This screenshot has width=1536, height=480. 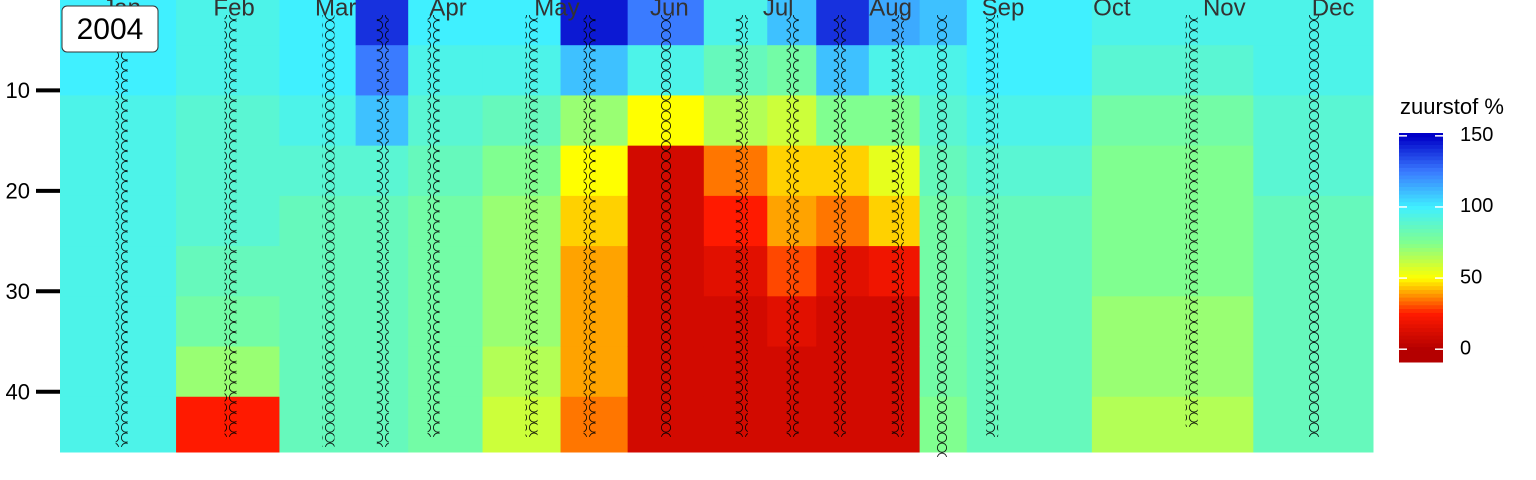 What do you see at coordinates (556, 10) in the screenshot?
I see `x-tick-label: May` at bounding box center [556, 10].